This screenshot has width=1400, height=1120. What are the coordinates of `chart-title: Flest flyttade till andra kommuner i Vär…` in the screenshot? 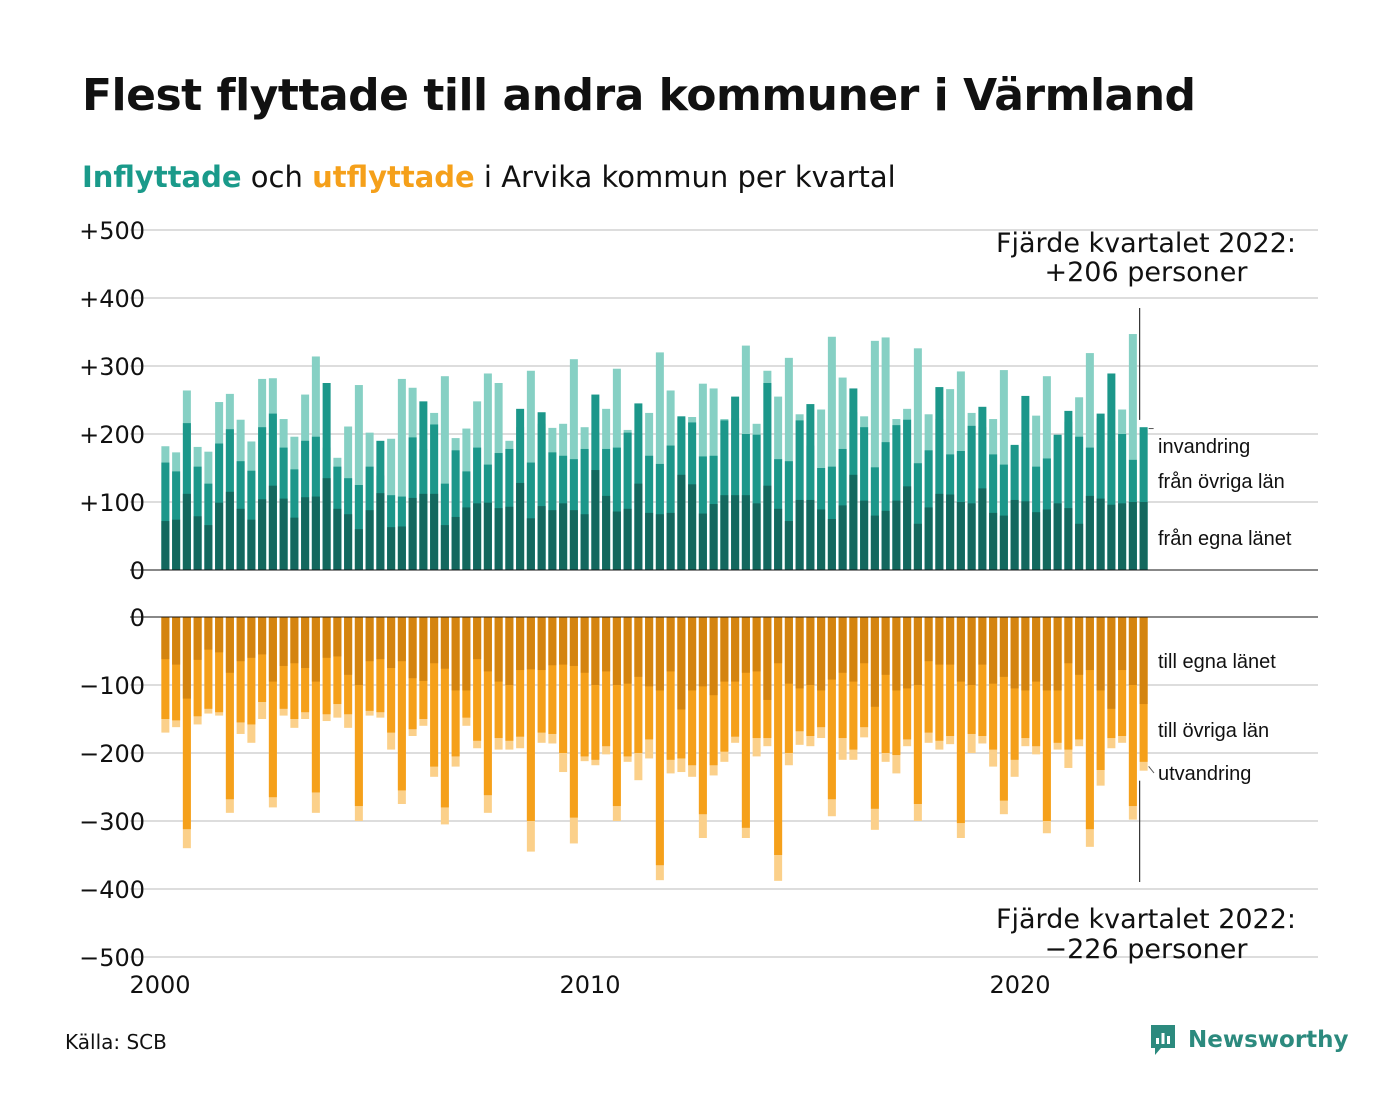 It's located at (639, 95).